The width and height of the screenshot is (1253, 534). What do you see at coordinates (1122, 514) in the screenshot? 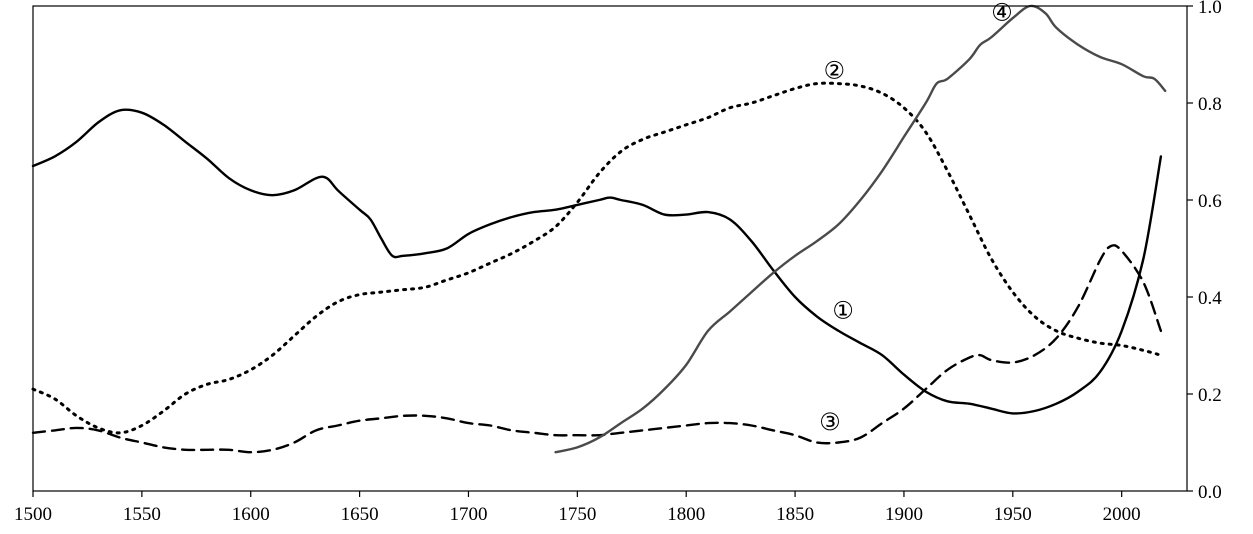
I see `x-tick-label: 2000` at bounding box center [1122, 514].